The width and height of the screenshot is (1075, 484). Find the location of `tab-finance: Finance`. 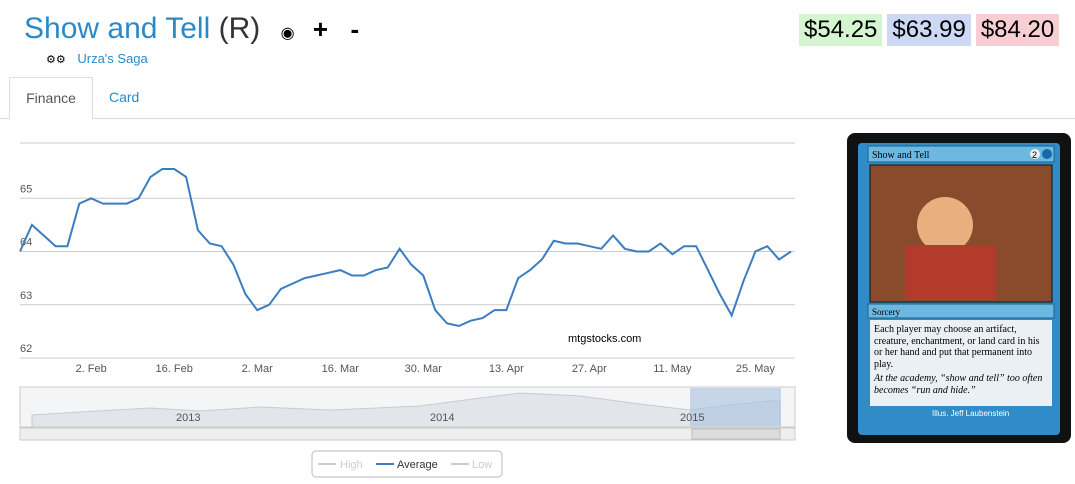

tab-finance: Finance is located at coordinates (51, 98).